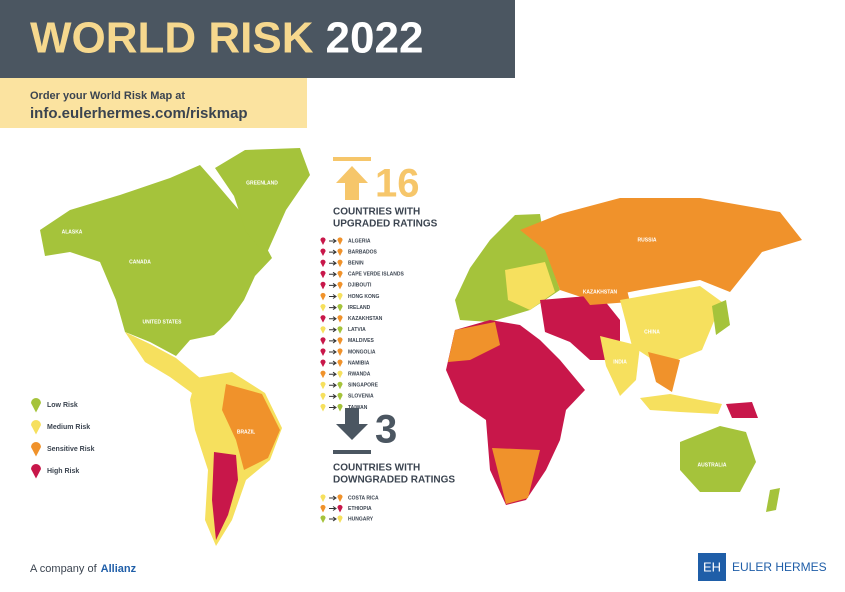  I want to click on argentina-shape, so click(225, 496).